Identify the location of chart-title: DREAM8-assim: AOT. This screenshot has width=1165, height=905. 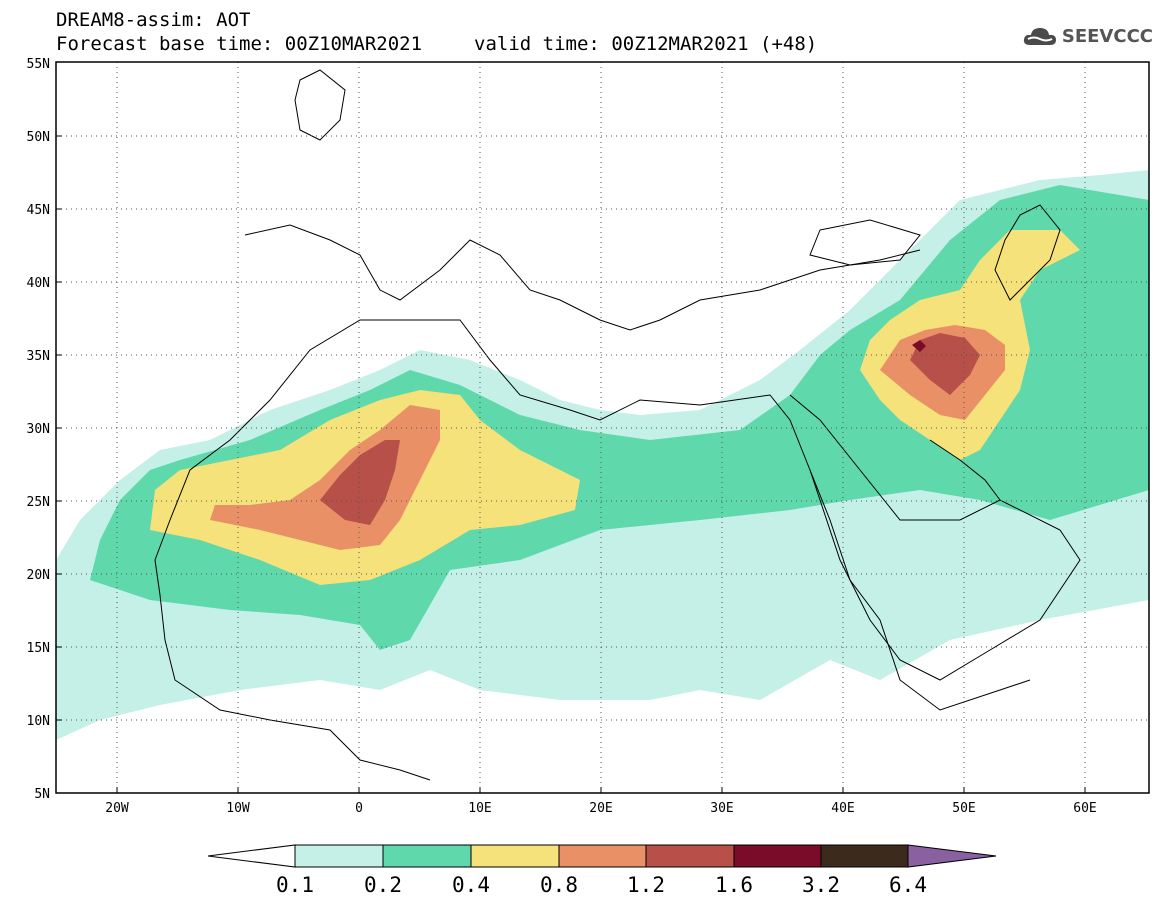
(153, 20).